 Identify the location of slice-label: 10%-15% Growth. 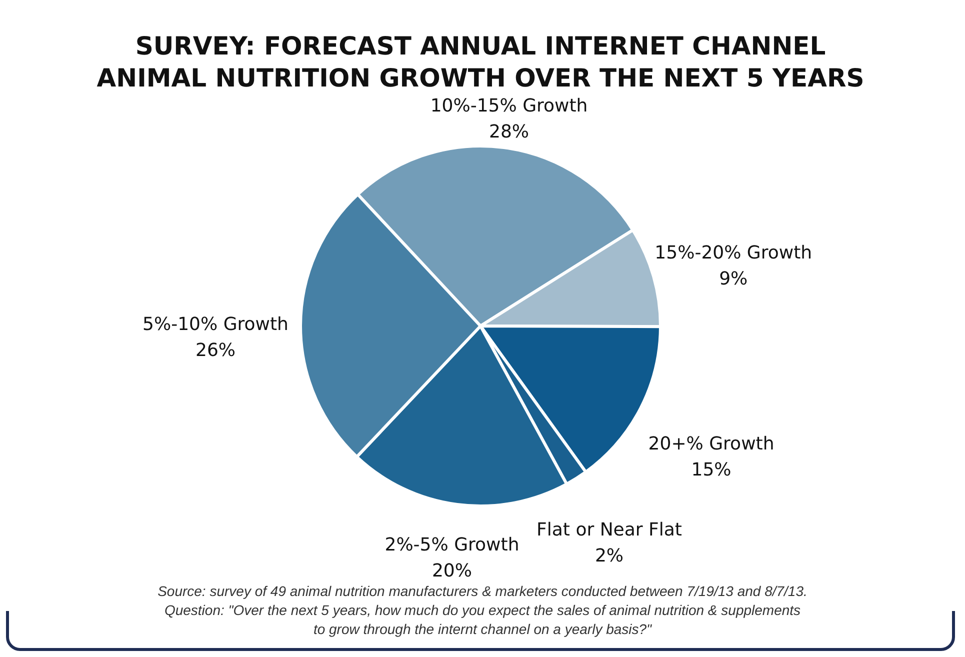
(509, 105).